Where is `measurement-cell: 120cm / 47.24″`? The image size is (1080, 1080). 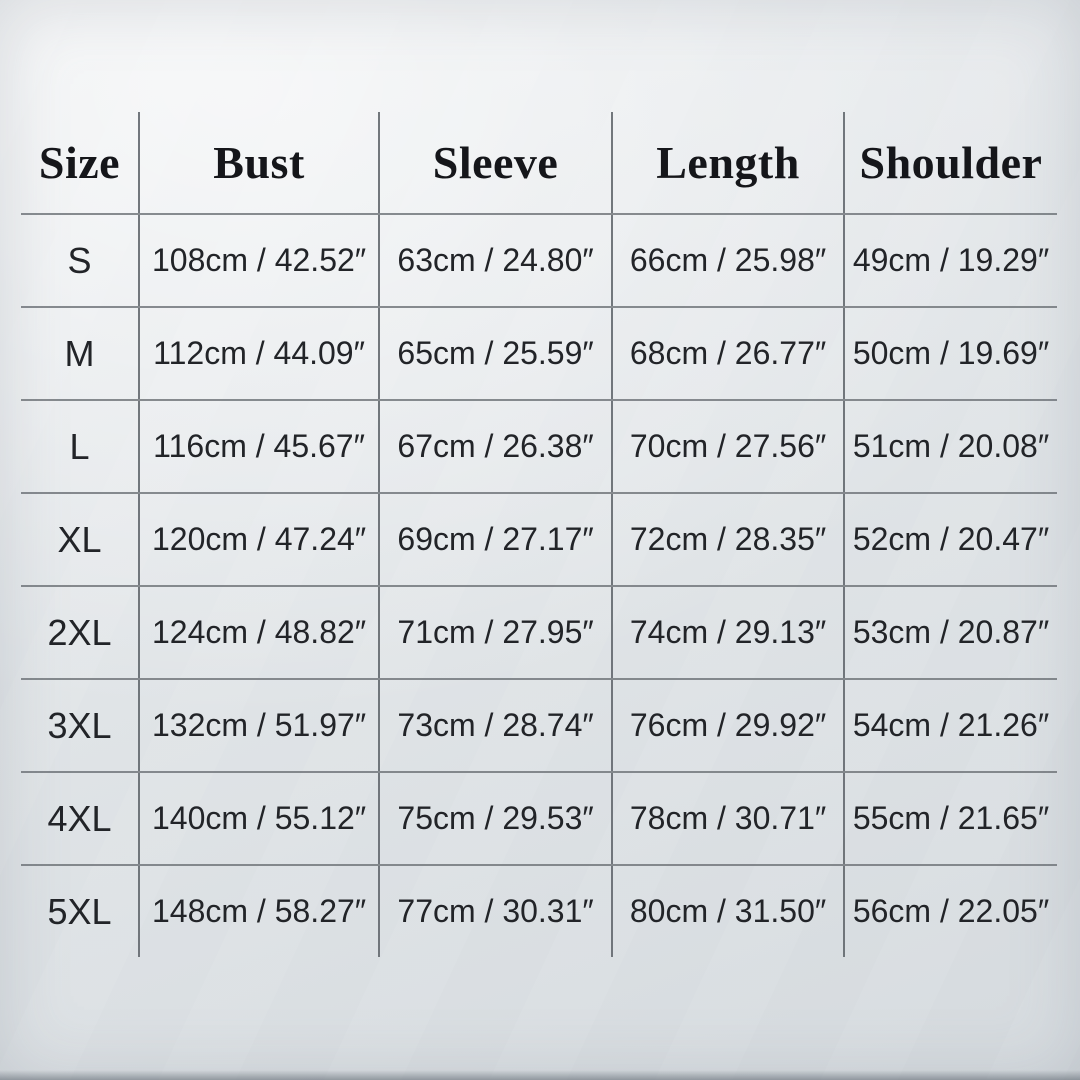
measurement-cell: 120cm / 47.24″ is located at coordinates (260, 539).